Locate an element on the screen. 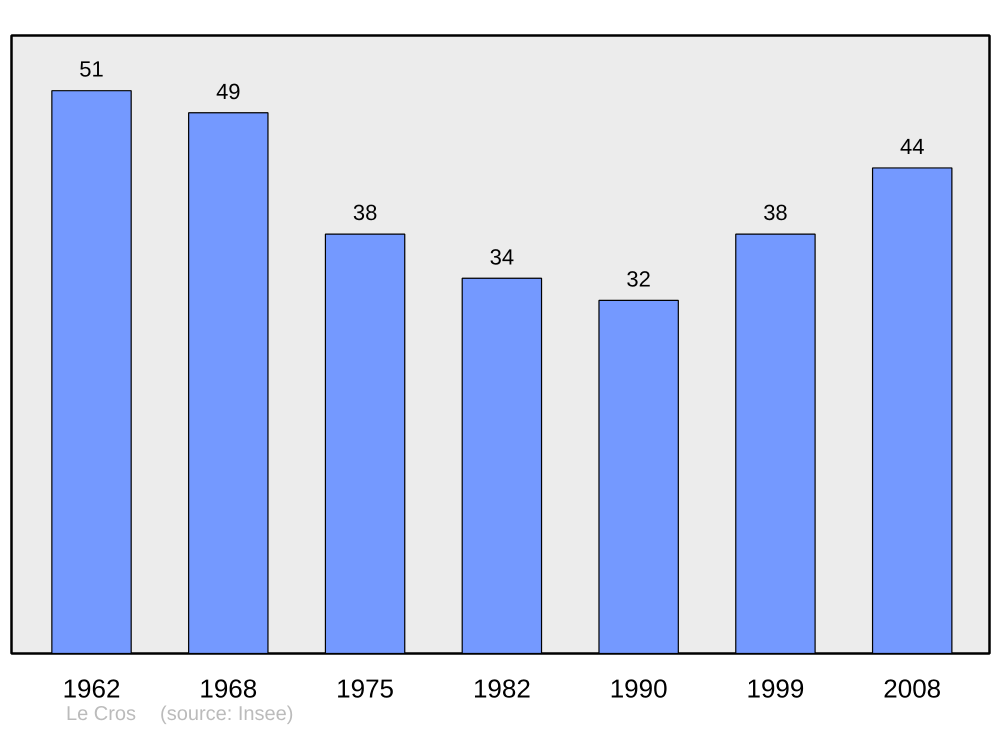  data-label: 51 is located at coordinates (91, 69).